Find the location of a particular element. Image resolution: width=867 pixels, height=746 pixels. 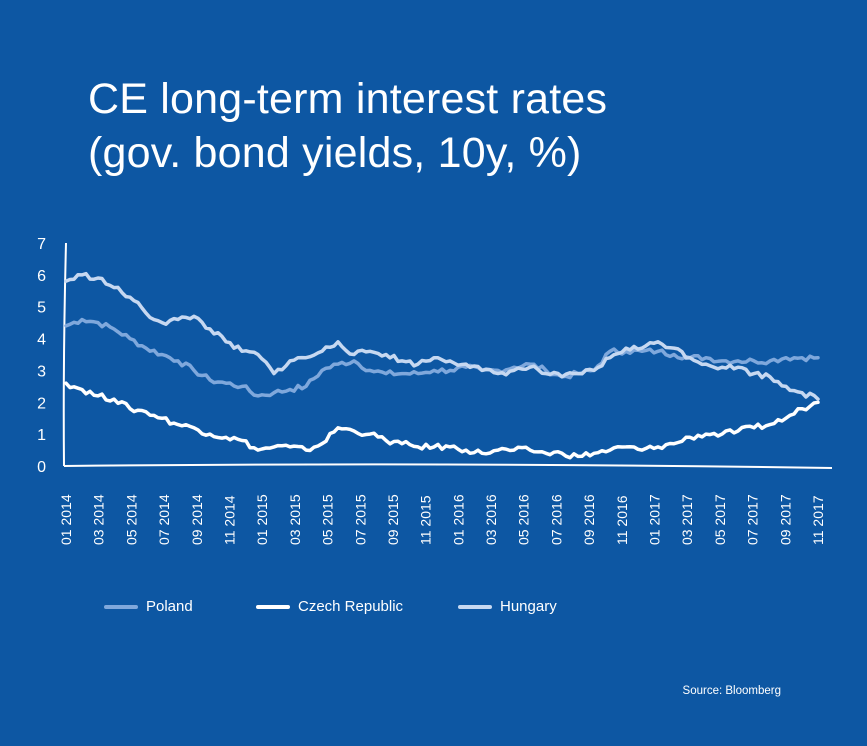

x-tick-label: 09 2017 is located at coordinates (785, 519).